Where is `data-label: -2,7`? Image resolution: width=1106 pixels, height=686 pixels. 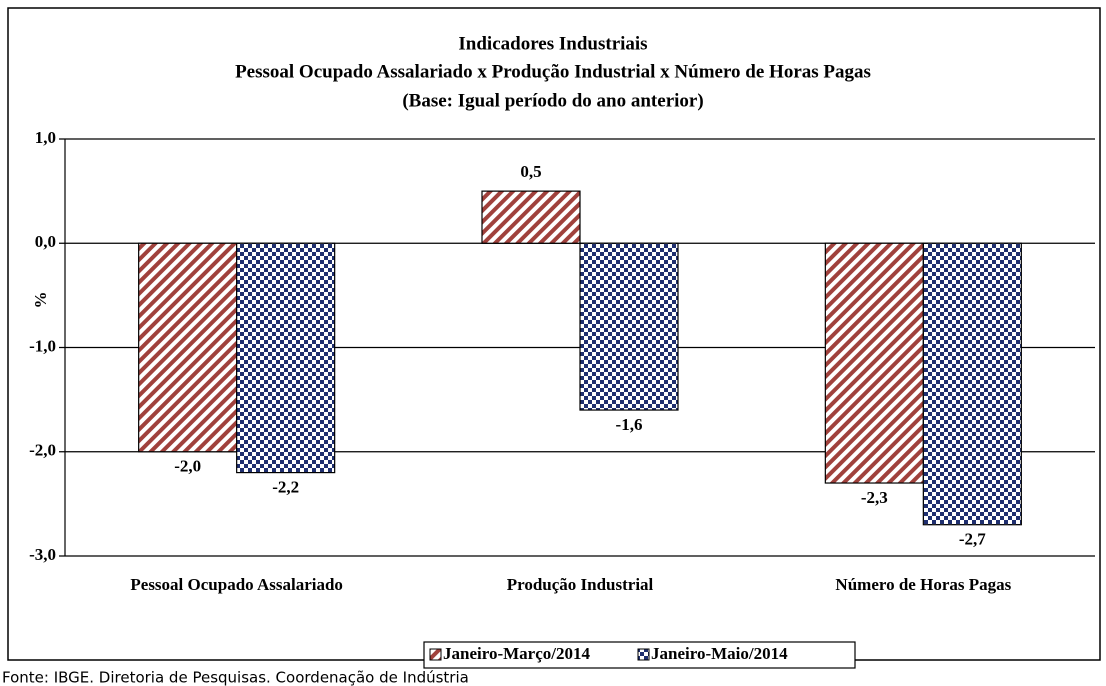
data-label: -2,7 is located at coordinates (972, 539).